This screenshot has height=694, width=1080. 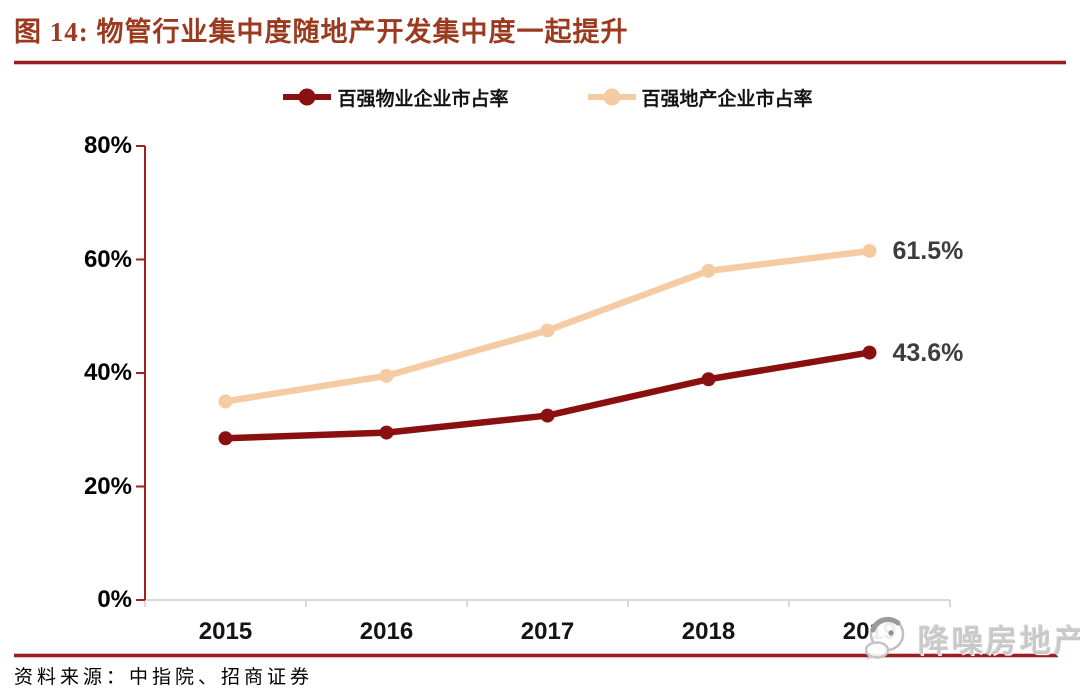 What do you see at coordinates (321, 32) in the screenshot?
I see `figure-title: 图 14: 物管行业集中度随地产开发集中度一起提升` at bounding box center [321, 32].